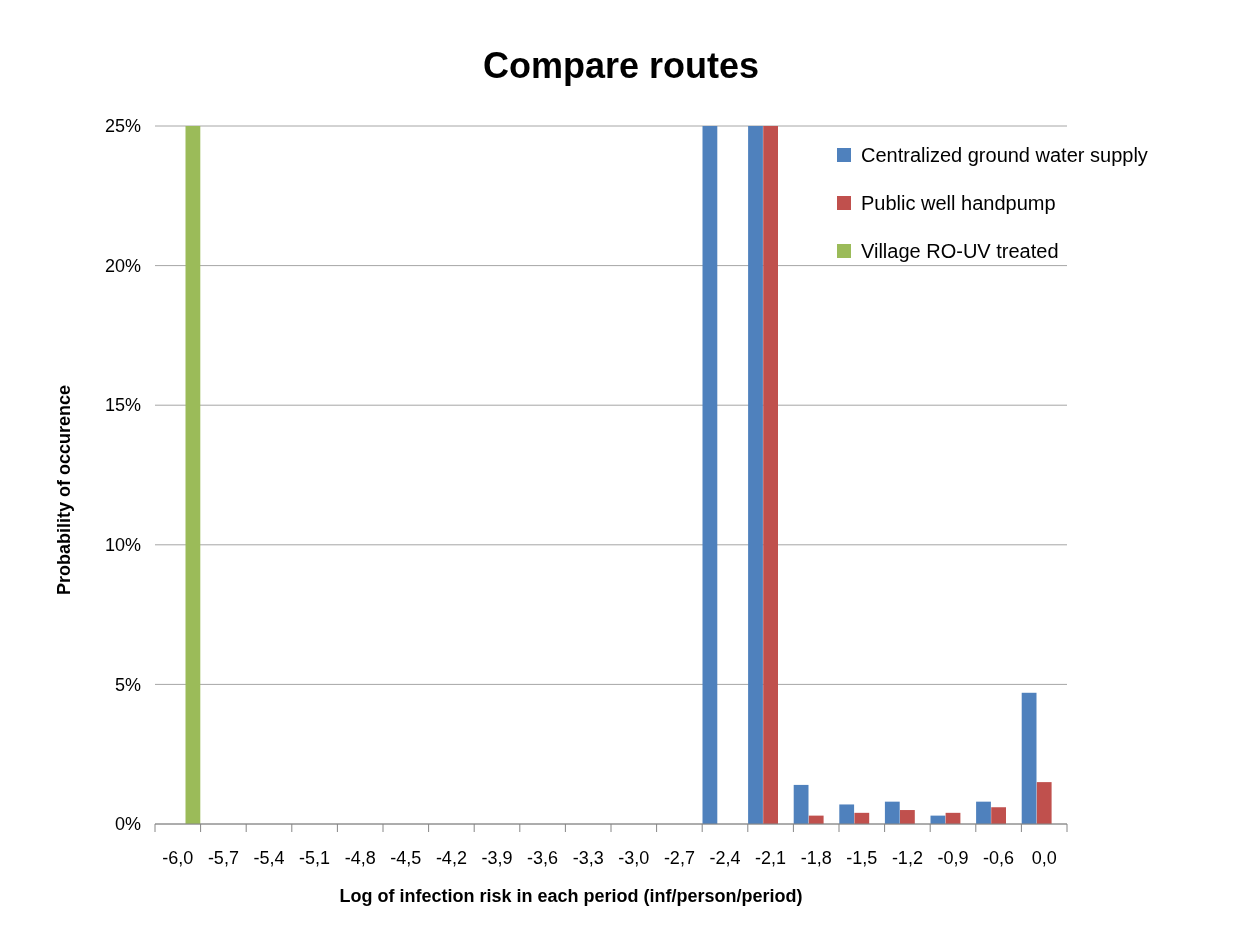 This screenshot has height=937, width=1242. I want to click on y-tick-label: 5%, so click(127, 684).